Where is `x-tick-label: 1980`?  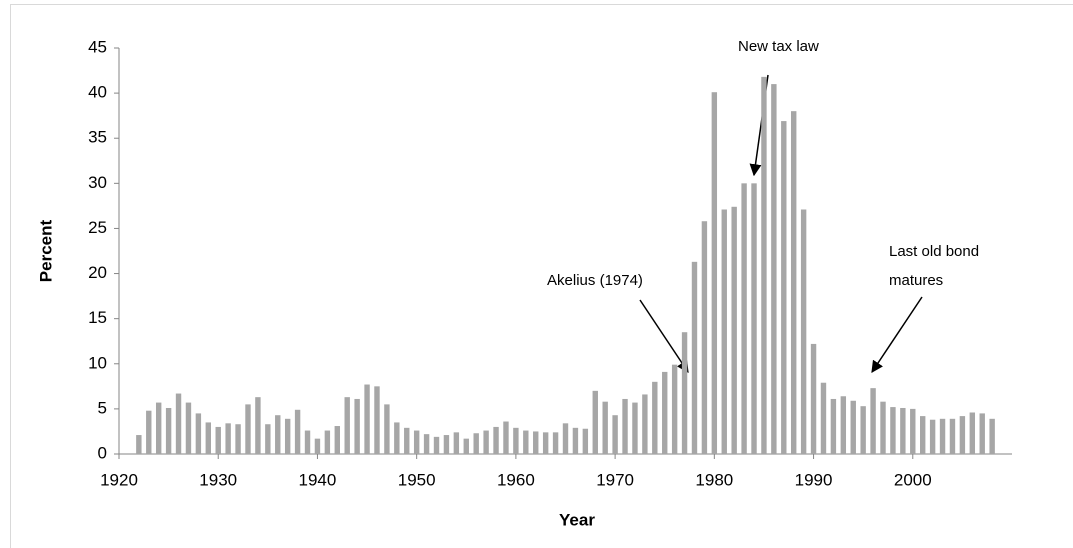
x-tick-label: 1980 is located at coordinates (714, 479).